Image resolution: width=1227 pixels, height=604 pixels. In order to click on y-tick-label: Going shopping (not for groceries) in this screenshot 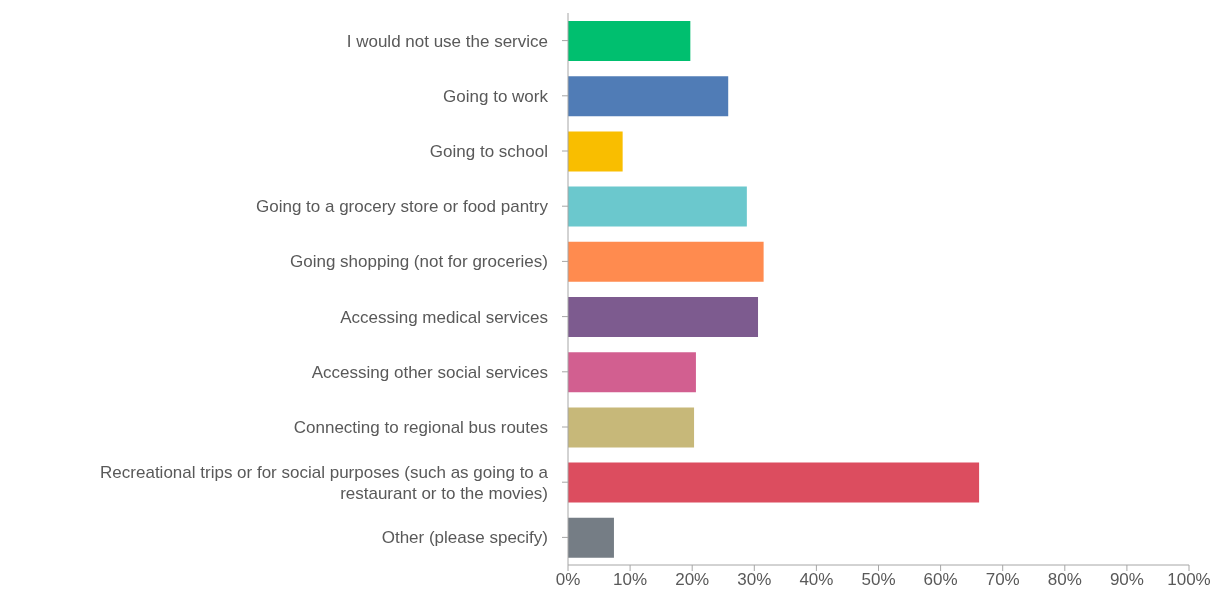, I will do `click(419, 261)`.